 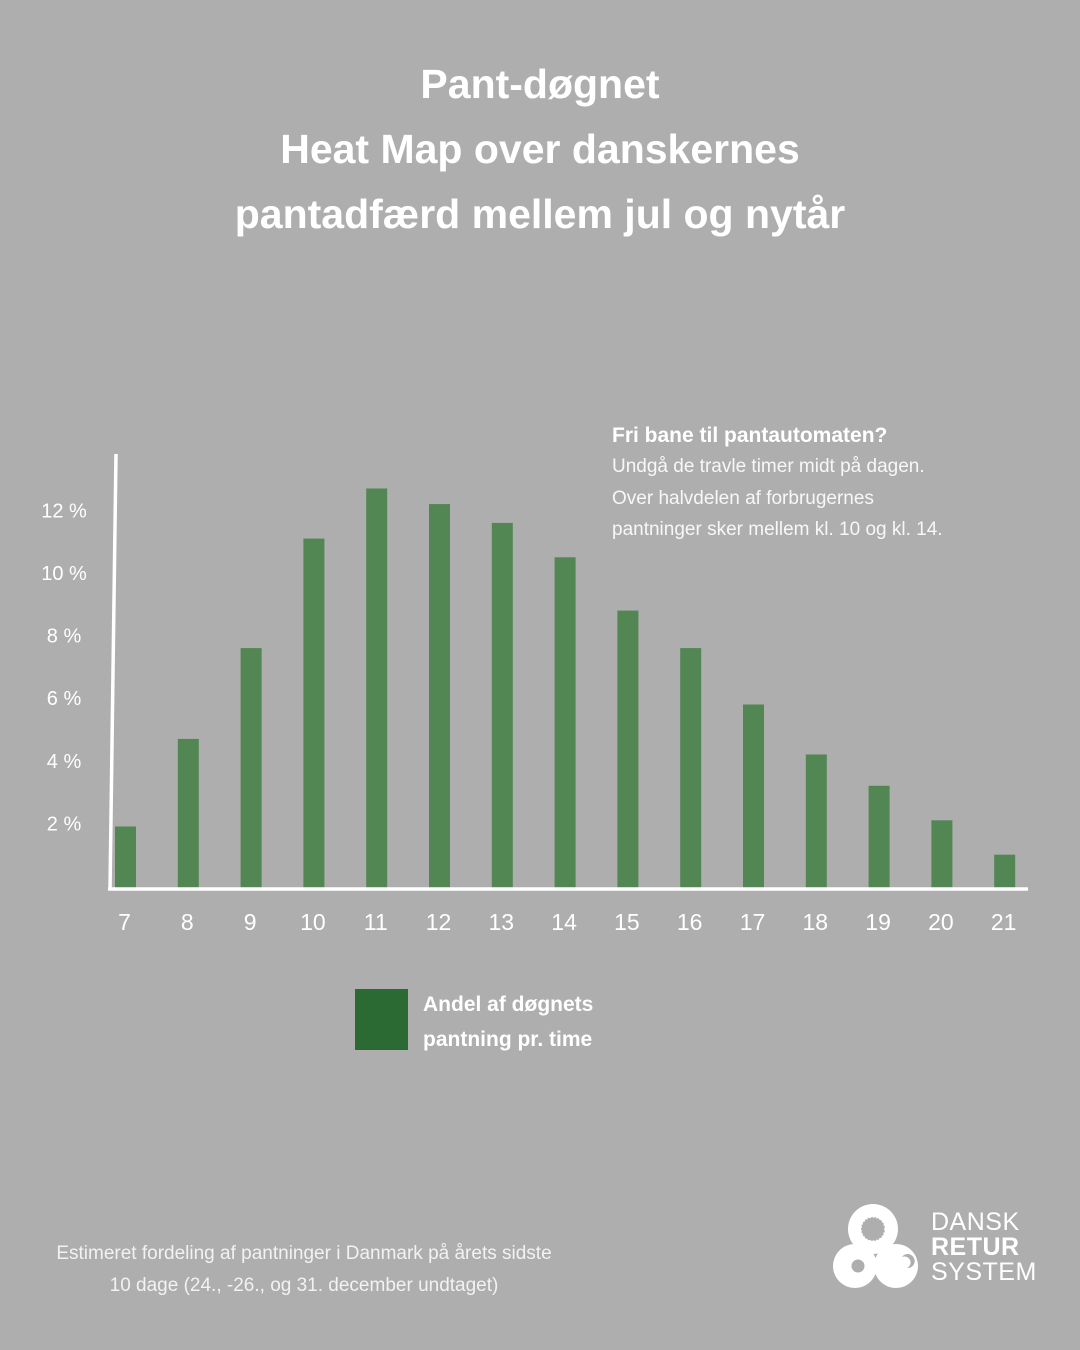 I want to click on callout-line-2: Over halvdelen af forbrugernes, so click(x=743, y=498).